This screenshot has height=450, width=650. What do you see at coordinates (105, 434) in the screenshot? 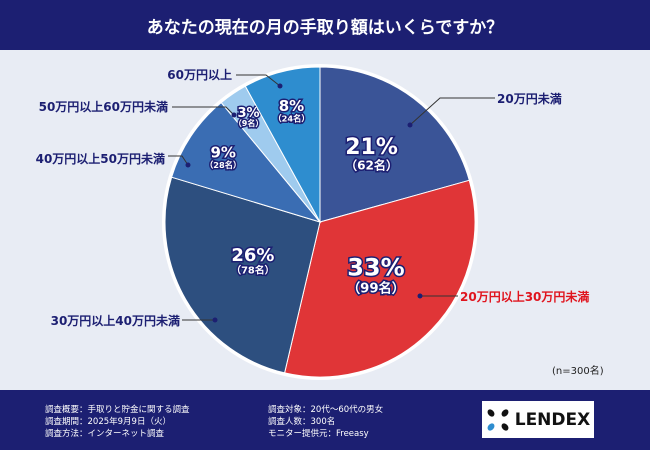
I see `survey-method: 調査方法：インターネット調査` at bounding box center [105, 434].